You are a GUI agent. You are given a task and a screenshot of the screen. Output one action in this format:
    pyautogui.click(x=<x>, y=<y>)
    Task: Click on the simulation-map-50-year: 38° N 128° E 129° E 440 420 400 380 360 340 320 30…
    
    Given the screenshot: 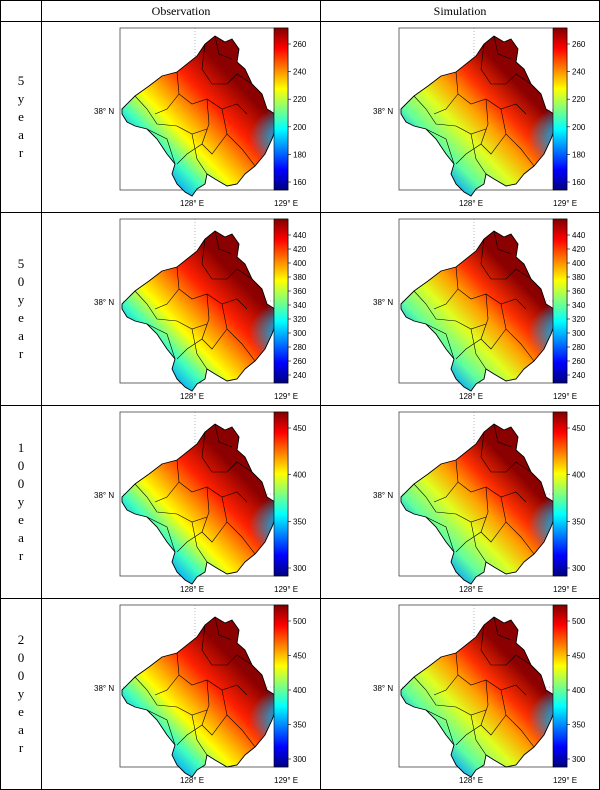 What is the action you would take?
    pyautogui.click(x=460, y=309)
    